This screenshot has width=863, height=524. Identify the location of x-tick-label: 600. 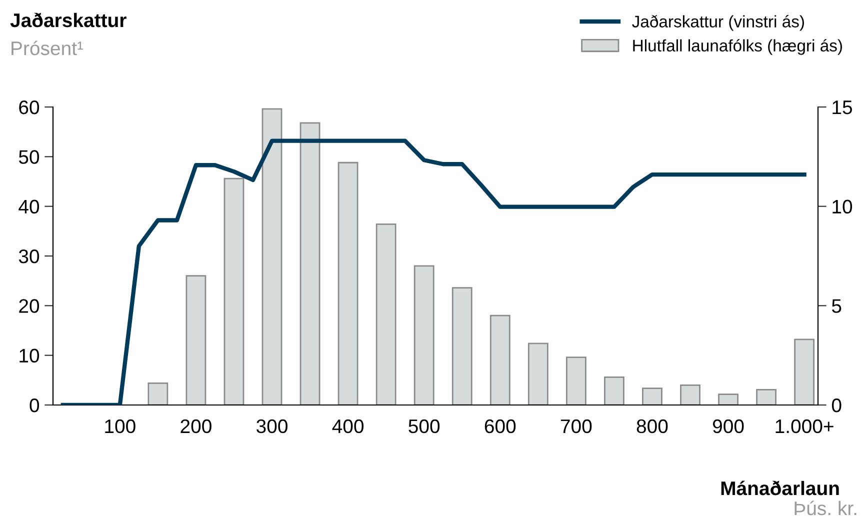
(500, 426).